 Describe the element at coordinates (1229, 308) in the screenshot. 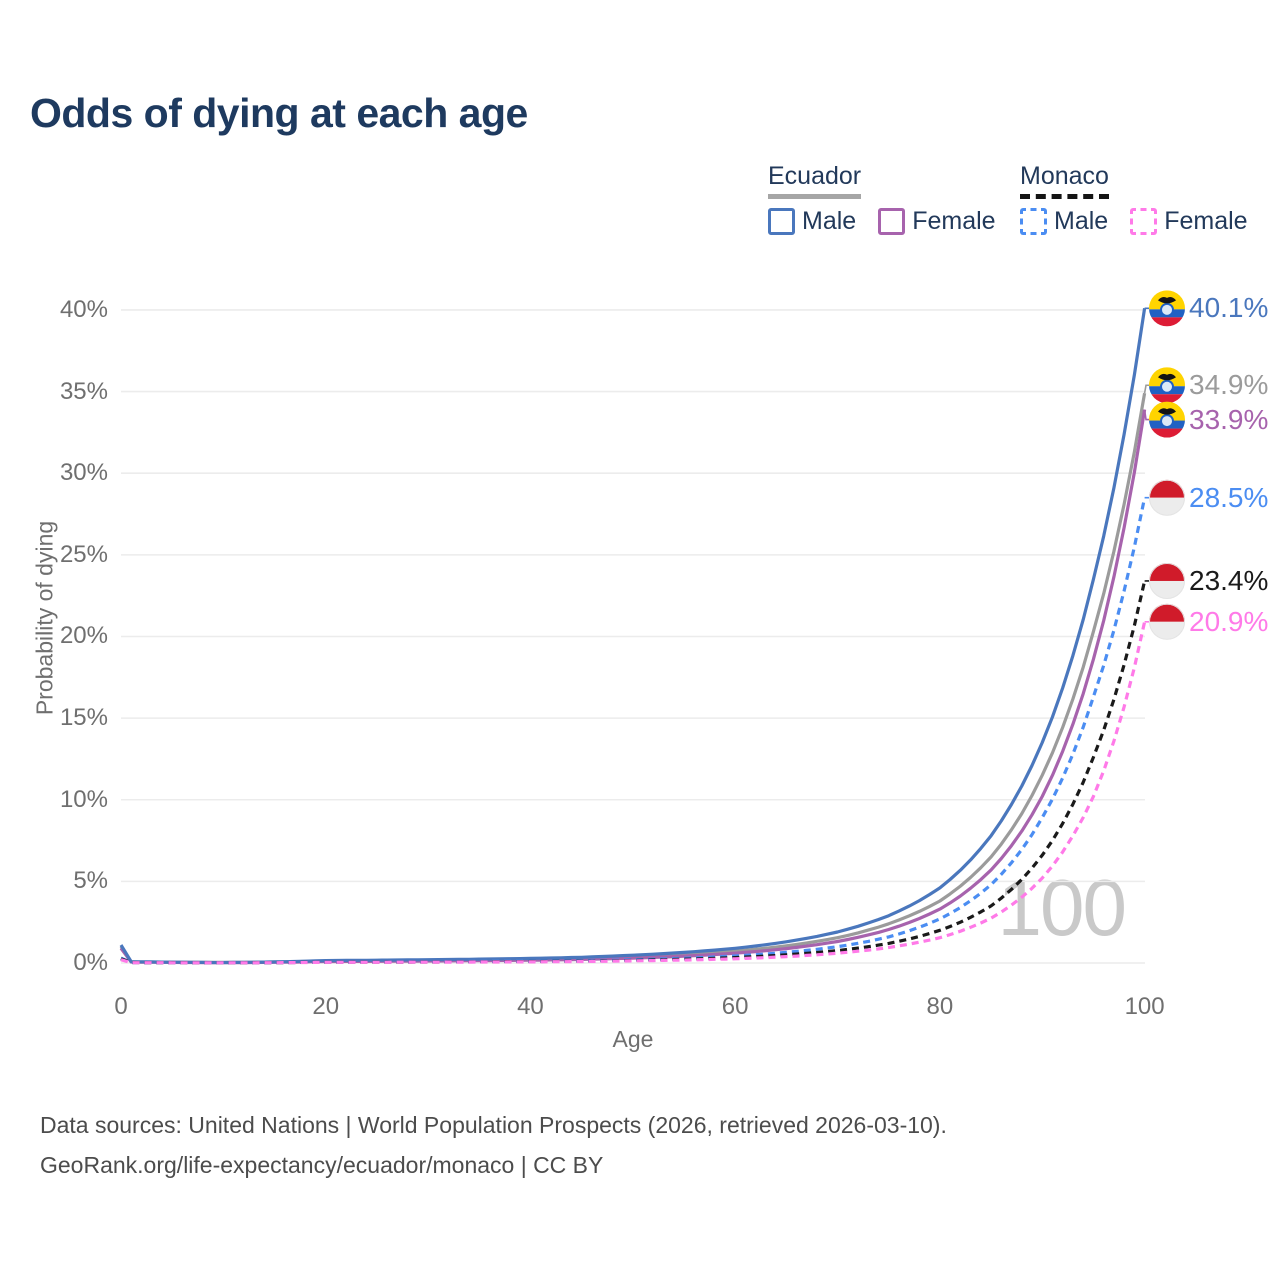

I see `end-label-ecuador-male: 40.1%` at that location.